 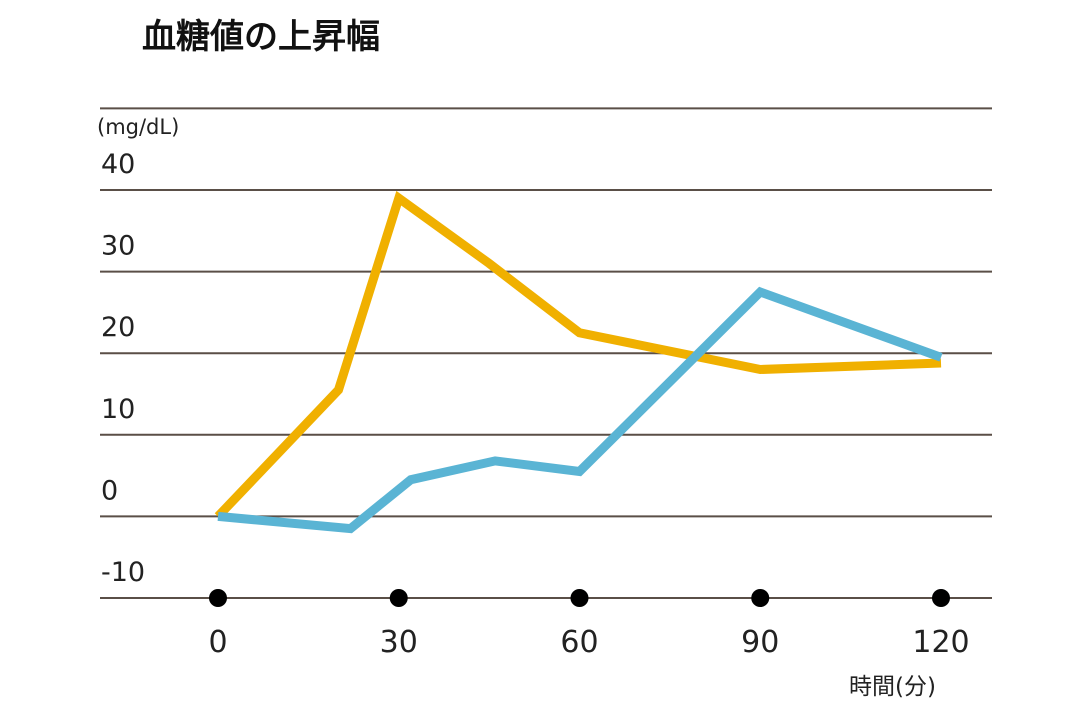 I want to click on x-tick-label: 120, so click(x=940, y=642).